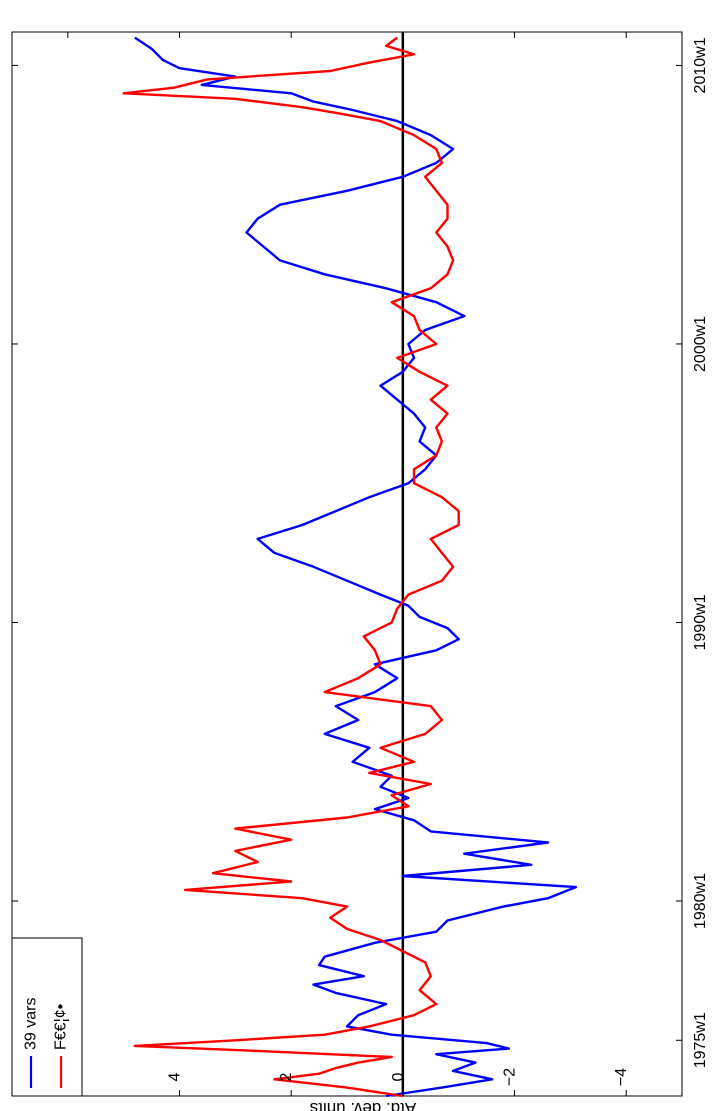 This screenshot has width=726, height=1111. What do you see at coordinates (700, 344) in the screenshot?
I see `x-tick-label: 2000w1` at bounding box center [700, 344].